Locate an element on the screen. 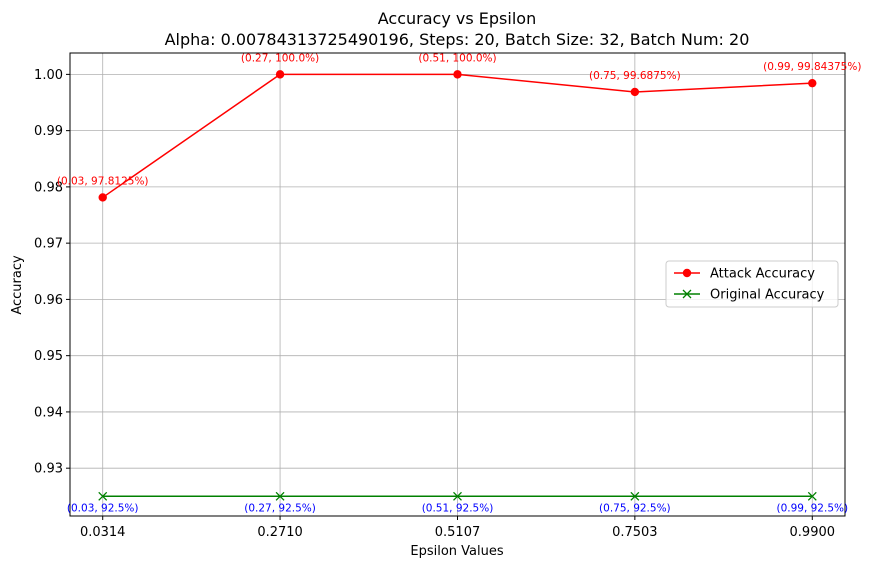  data-label: (0.27, 92.5%) is located at coordinates (280, 508).